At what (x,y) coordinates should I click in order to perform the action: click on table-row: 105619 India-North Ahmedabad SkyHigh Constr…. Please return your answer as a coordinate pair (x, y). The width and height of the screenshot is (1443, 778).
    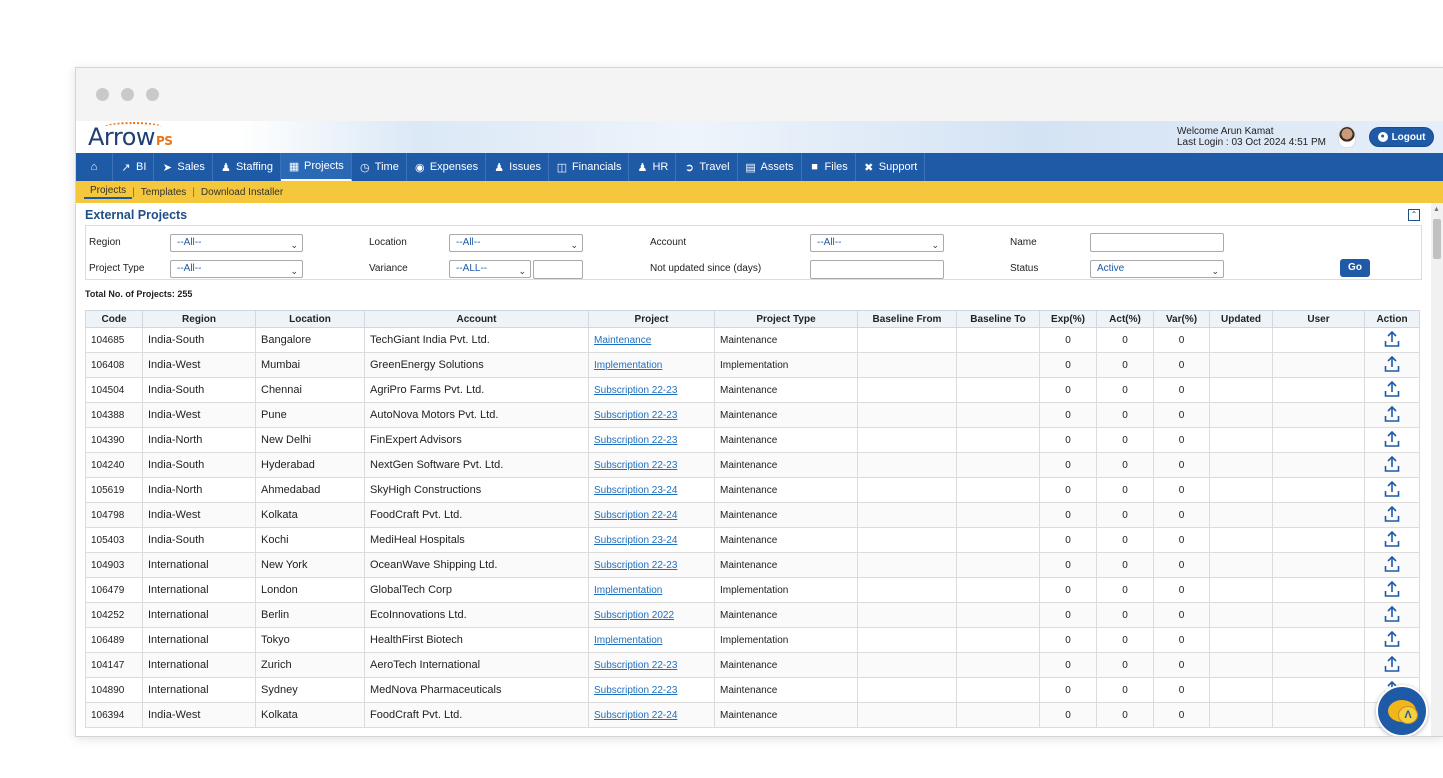
    Looking at the image, I should click on (752, 490).